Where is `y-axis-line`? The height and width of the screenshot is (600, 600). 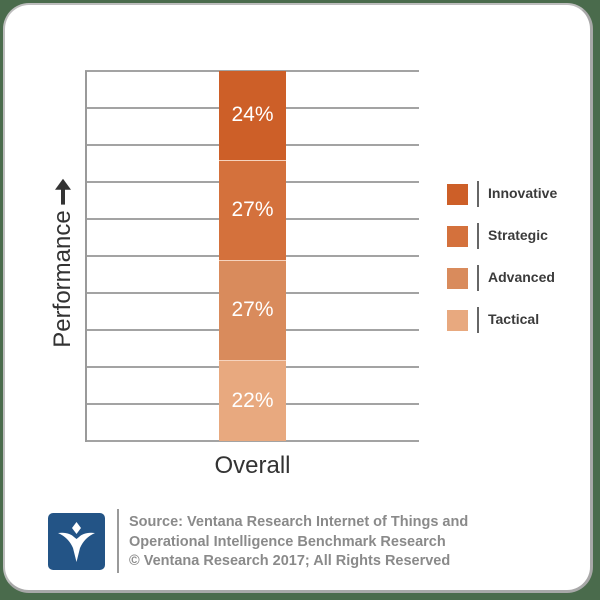 y-axis-line is located at coordinates (86, 256).